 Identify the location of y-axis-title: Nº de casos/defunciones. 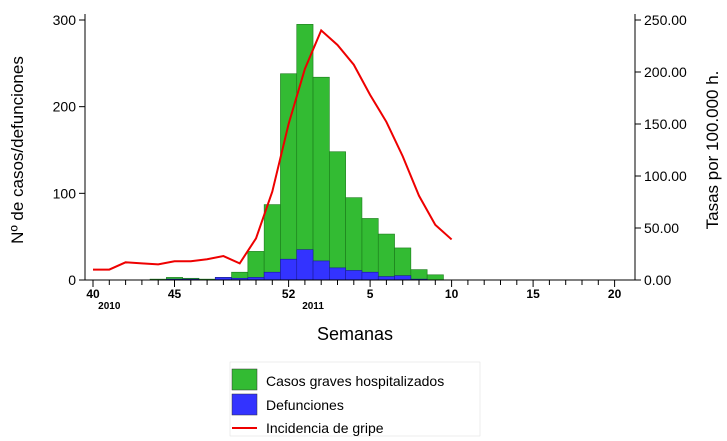
(17, 150).